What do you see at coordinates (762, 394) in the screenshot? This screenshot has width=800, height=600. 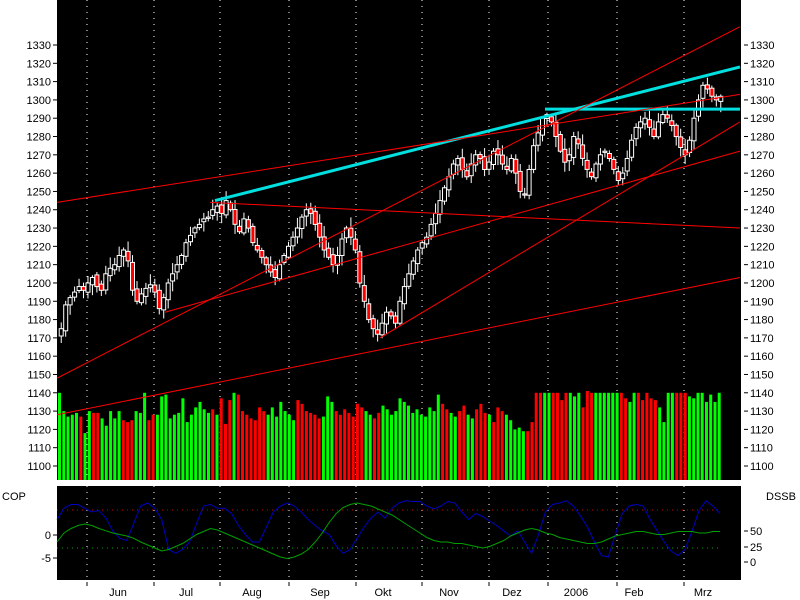 I see `y-tick-label: 1140` at bounding box center [762, 394].